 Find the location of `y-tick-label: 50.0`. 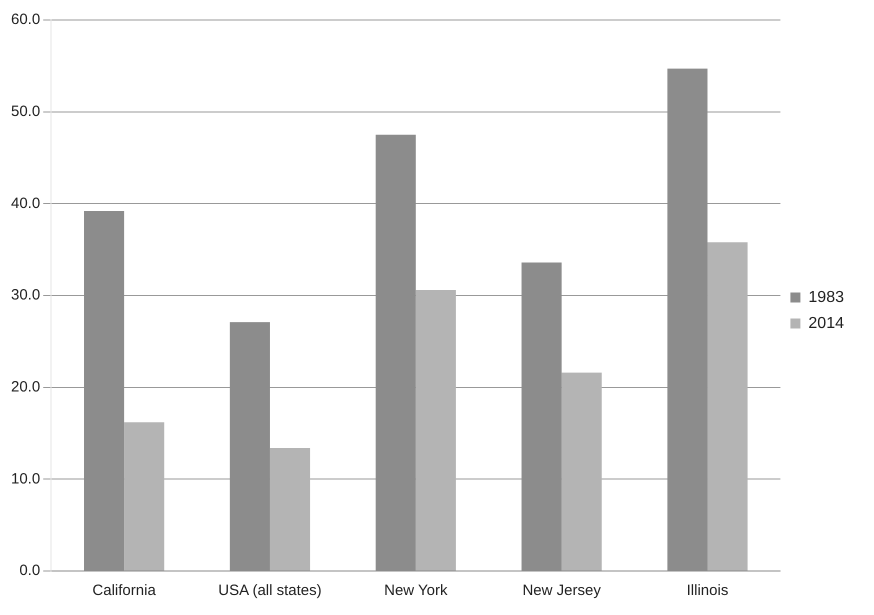

y-tick-label: 50.0 is located at coordinates (25, 111).